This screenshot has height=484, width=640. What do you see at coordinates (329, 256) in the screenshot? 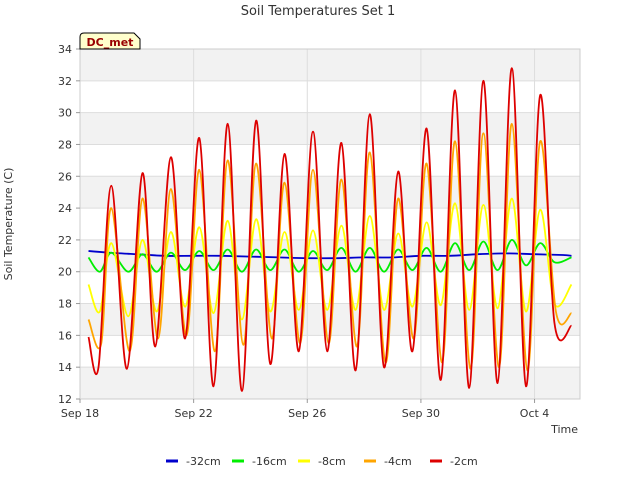
I see `series-line-minus-16cm` at bounding box center [329, 256].